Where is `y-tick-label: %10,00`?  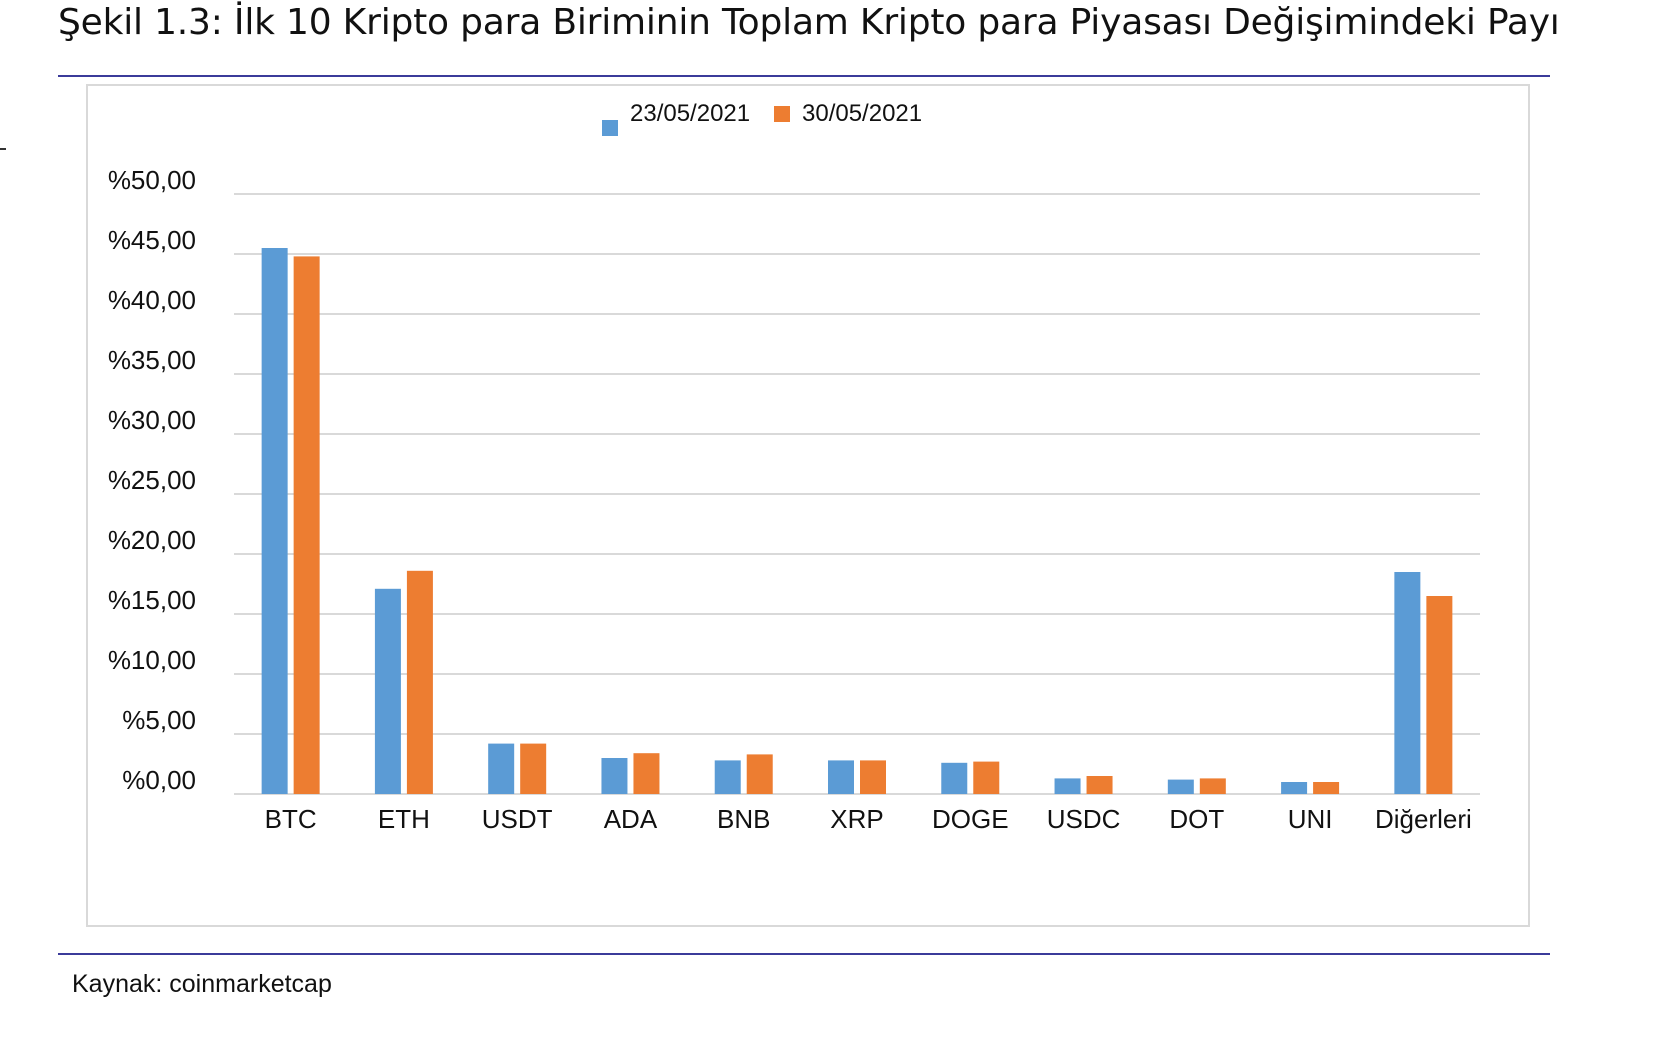 y-tick-label: %10,00 is located at coordinates (152, 660).